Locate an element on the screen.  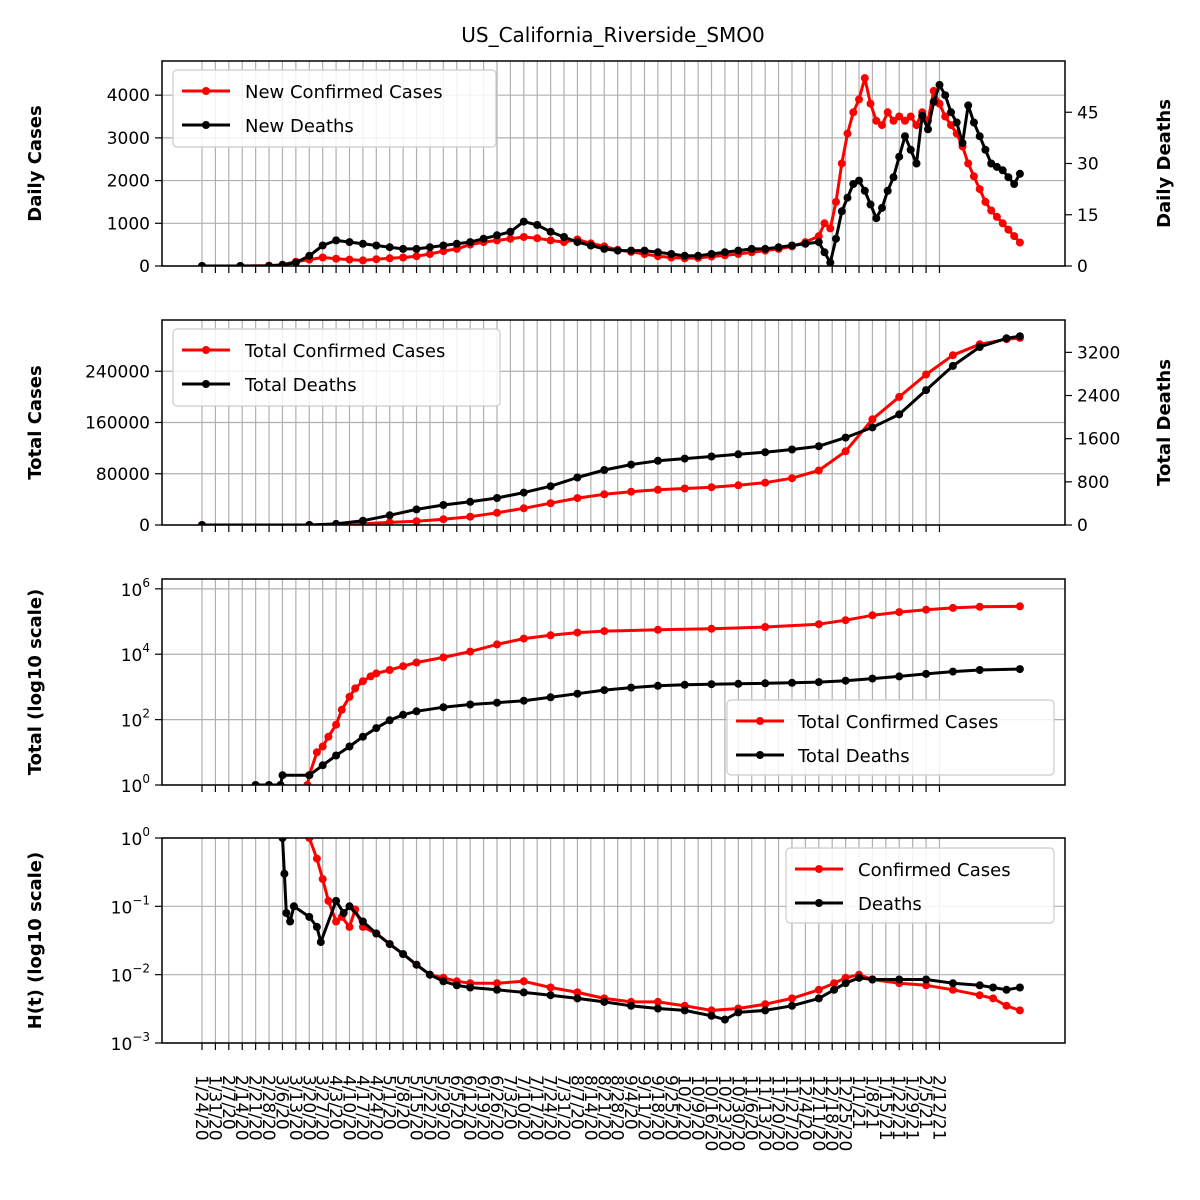
series-cases is located at coordinates (611, 429).